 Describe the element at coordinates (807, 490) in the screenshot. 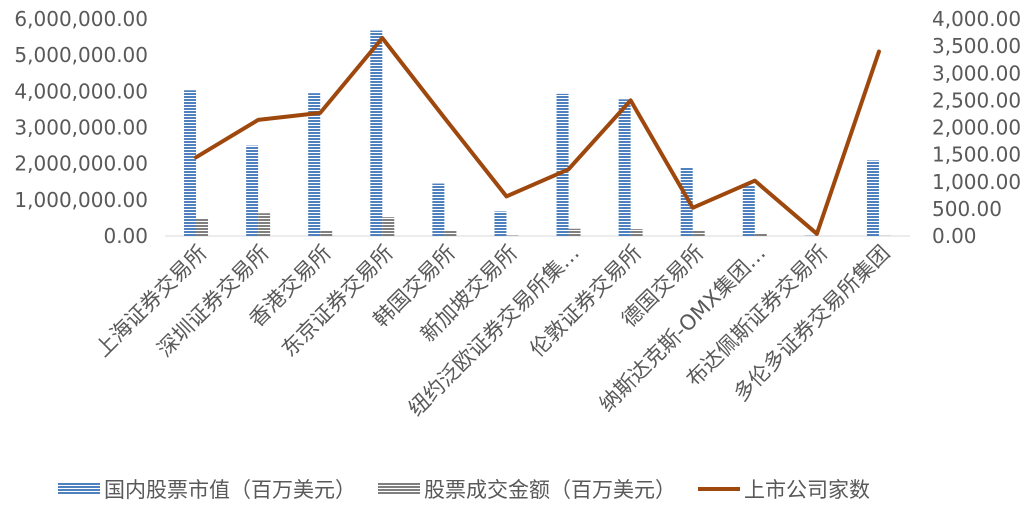

I see `legend-label: 上市公司家数` at that location.